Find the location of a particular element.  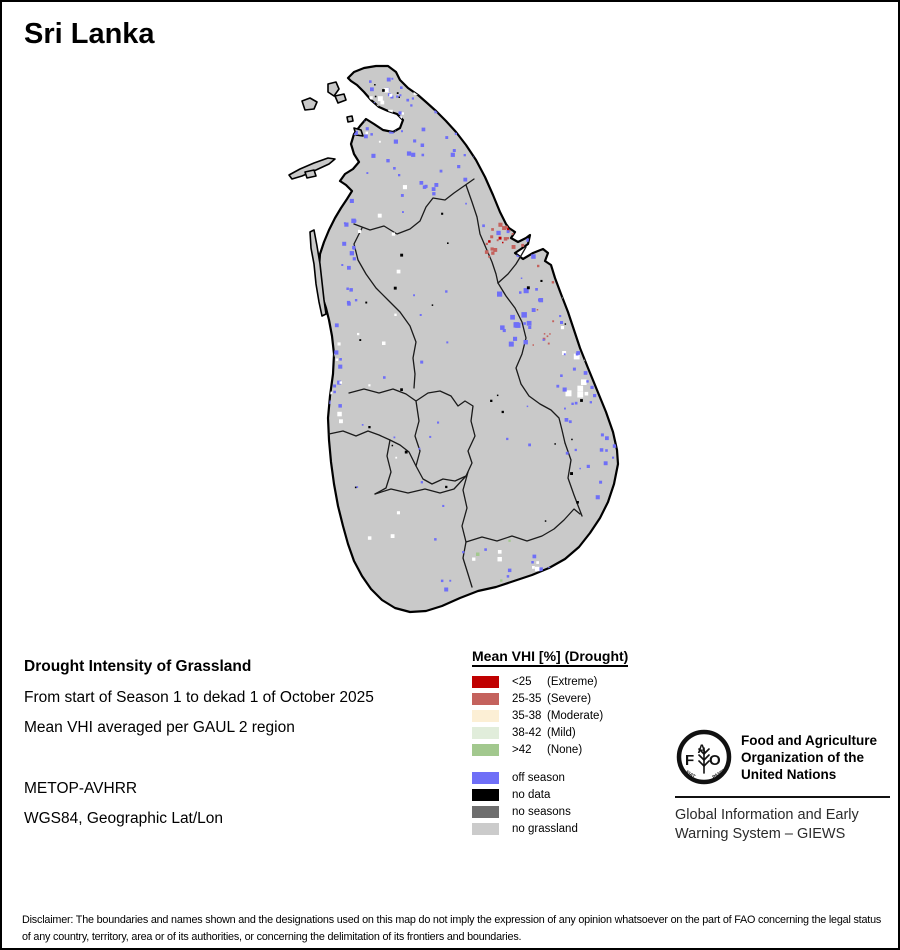

svg-text: A is located at coordinates (702, 749).